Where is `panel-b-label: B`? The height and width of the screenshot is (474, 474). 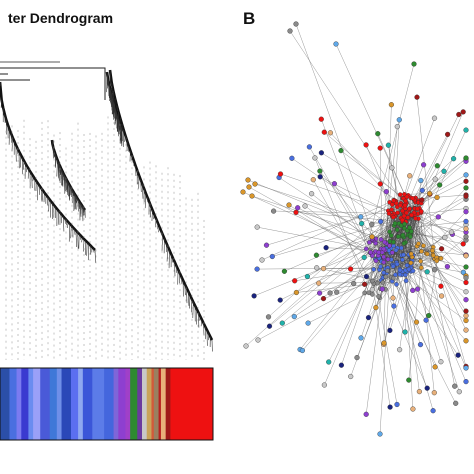
panel-b-label: B is located at coordinates (249, 18).